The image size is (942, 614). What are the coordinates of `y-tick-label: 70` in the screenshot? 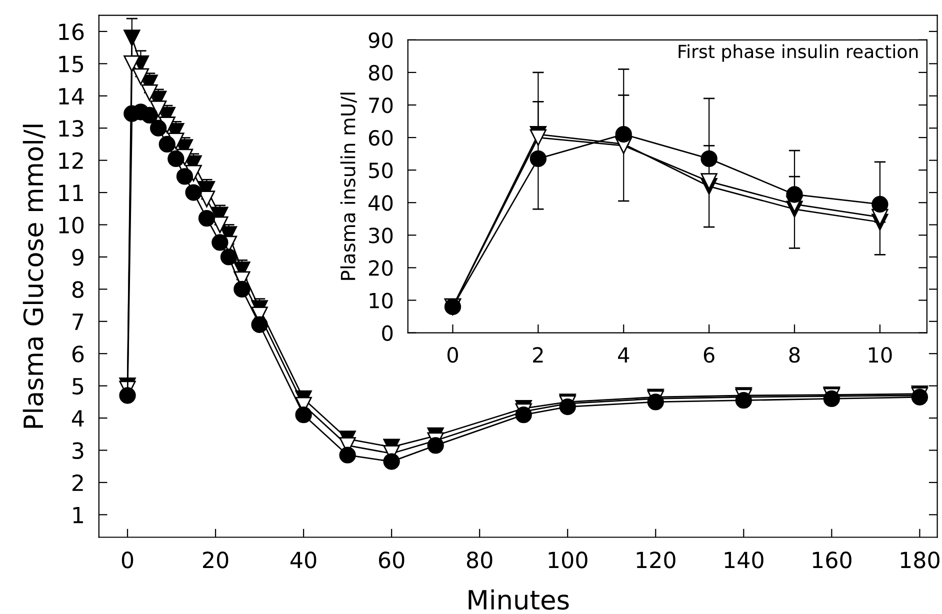 It's located at (381, 105).